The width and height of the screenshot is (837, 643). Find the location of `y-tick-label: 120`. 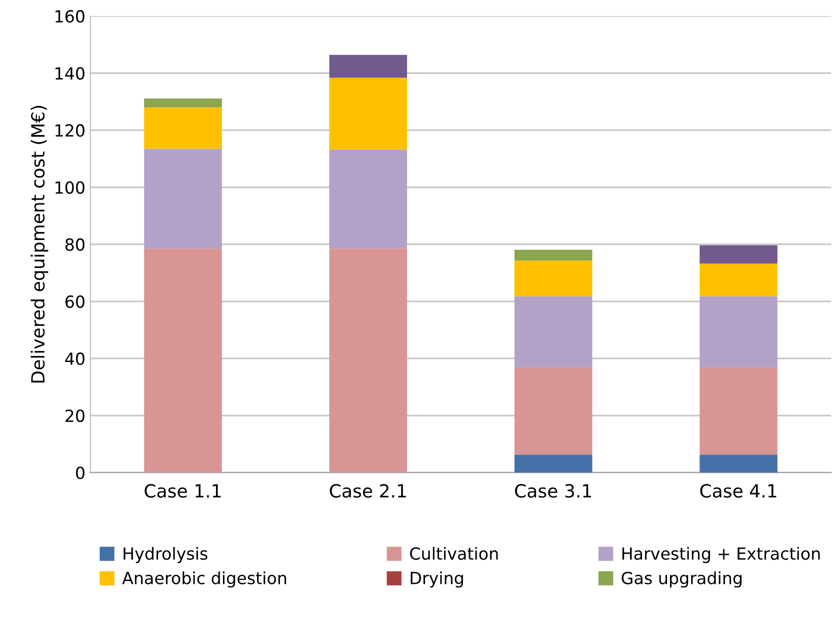

y-tick-label: 120 is located at coordinates (70, 130).